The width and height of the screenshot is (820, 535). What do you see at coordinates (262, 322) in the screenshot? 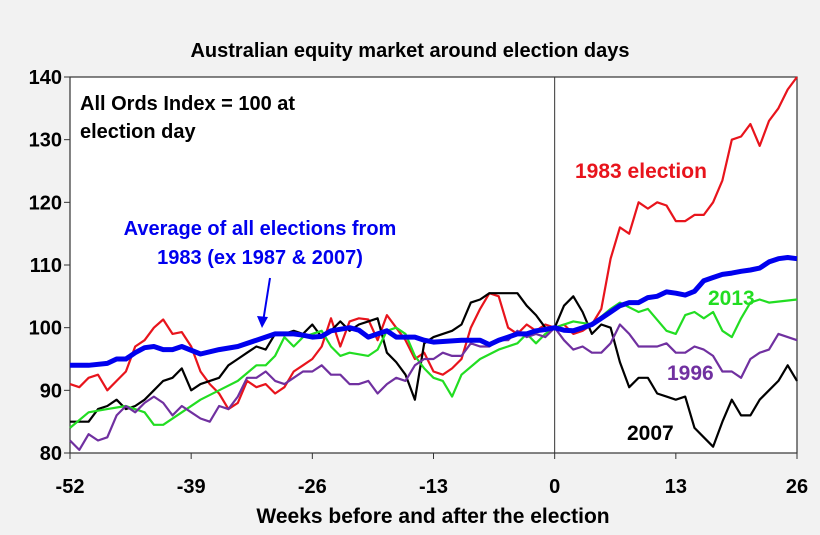
I see `average-arrow-head` at bounding box center [262, 322].